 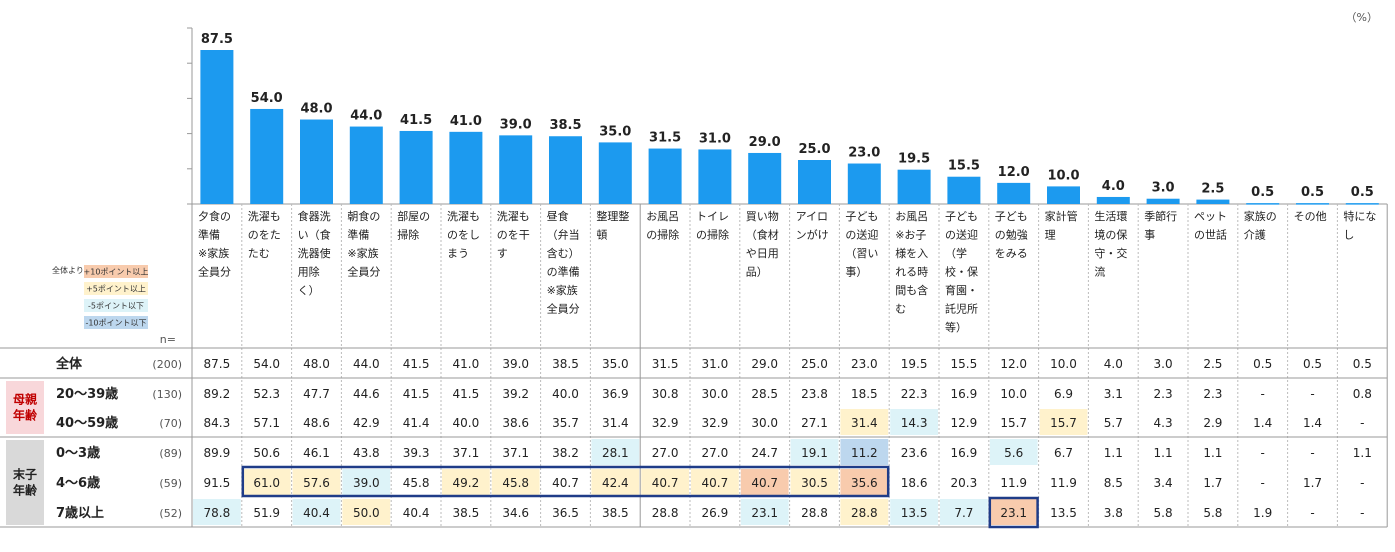 I want to click on table-cell: 43.8, so click(x=366, y=453).